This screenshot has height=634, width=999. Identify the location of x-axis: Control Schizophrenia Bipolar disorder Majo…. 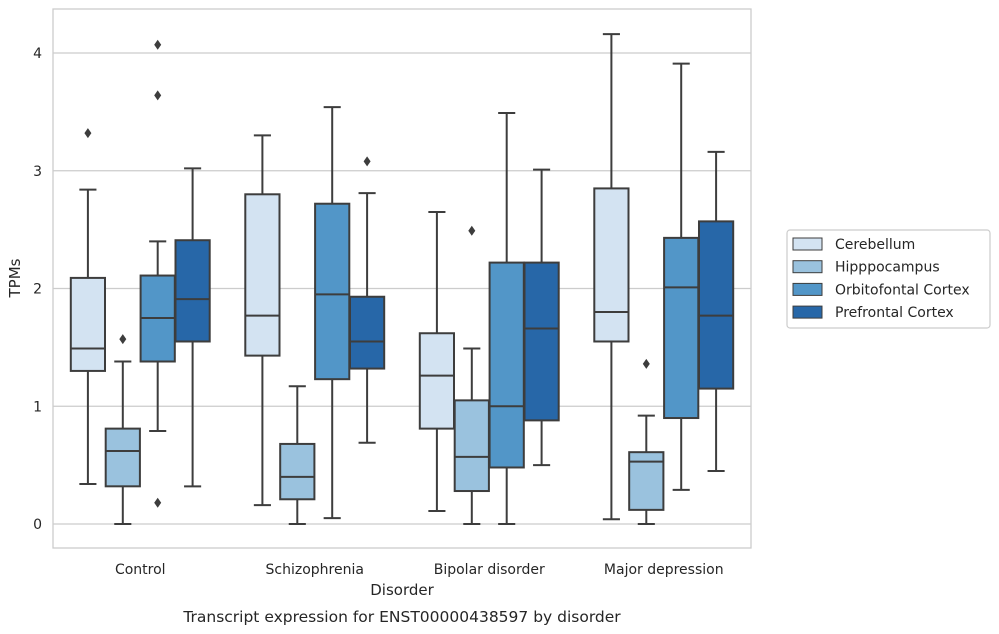
(419, 570).